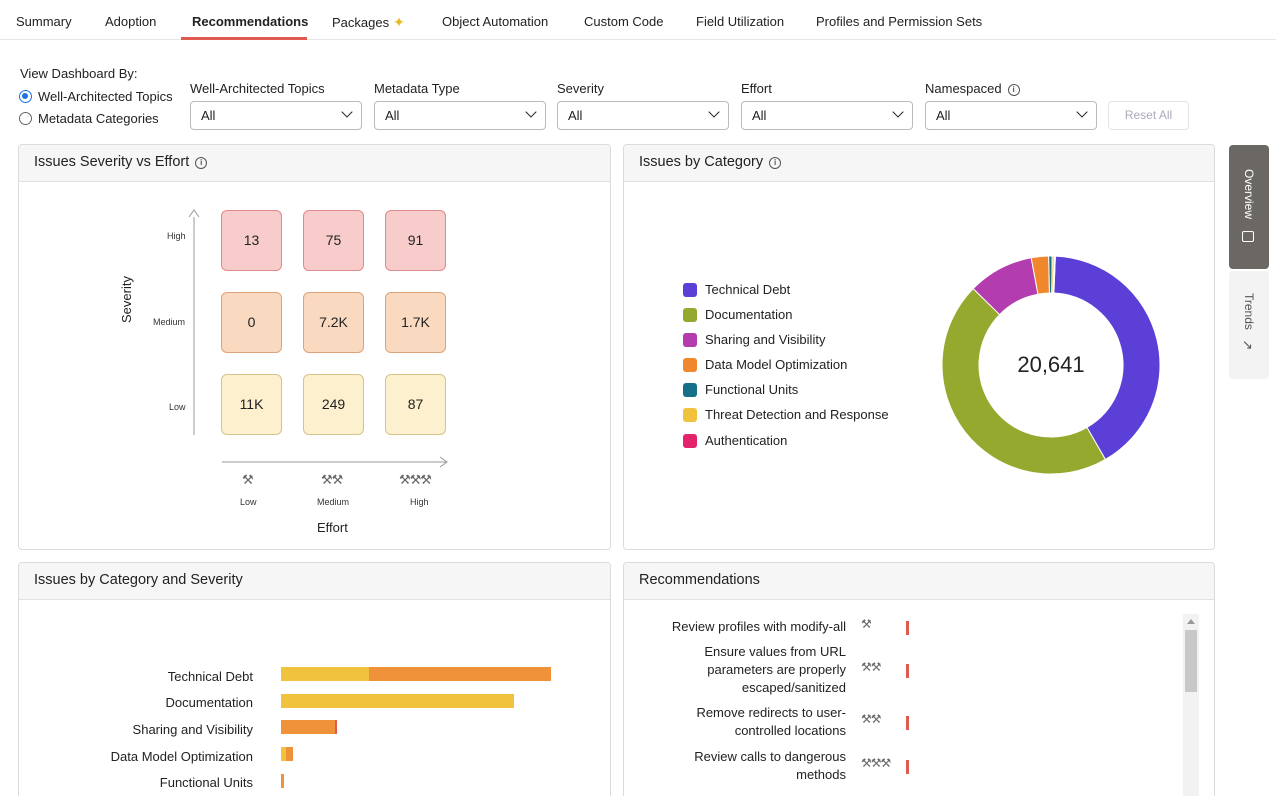 This screenshot has width=1276, height=796. I want to click on filter-label-metadata: Metadata Type, so click(417, 88).